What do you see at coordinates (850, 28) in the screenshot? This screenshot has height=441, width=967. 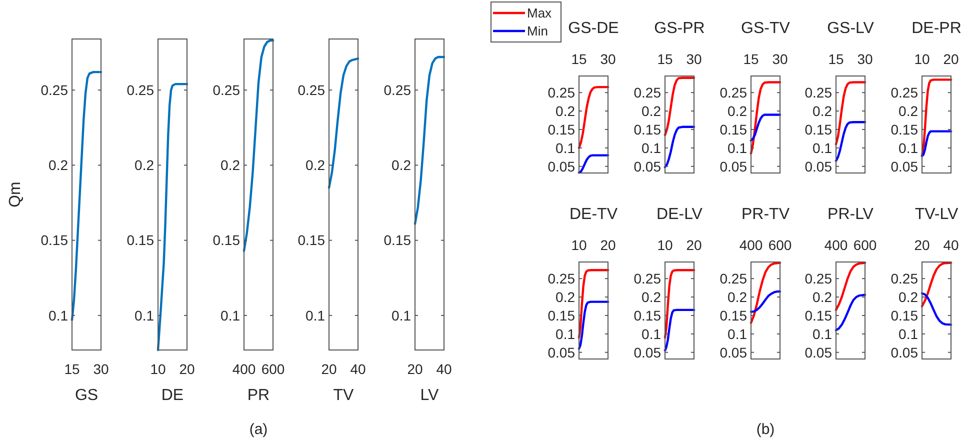 I see `chart-title: GS-LV` at bounding box center [850, 28].